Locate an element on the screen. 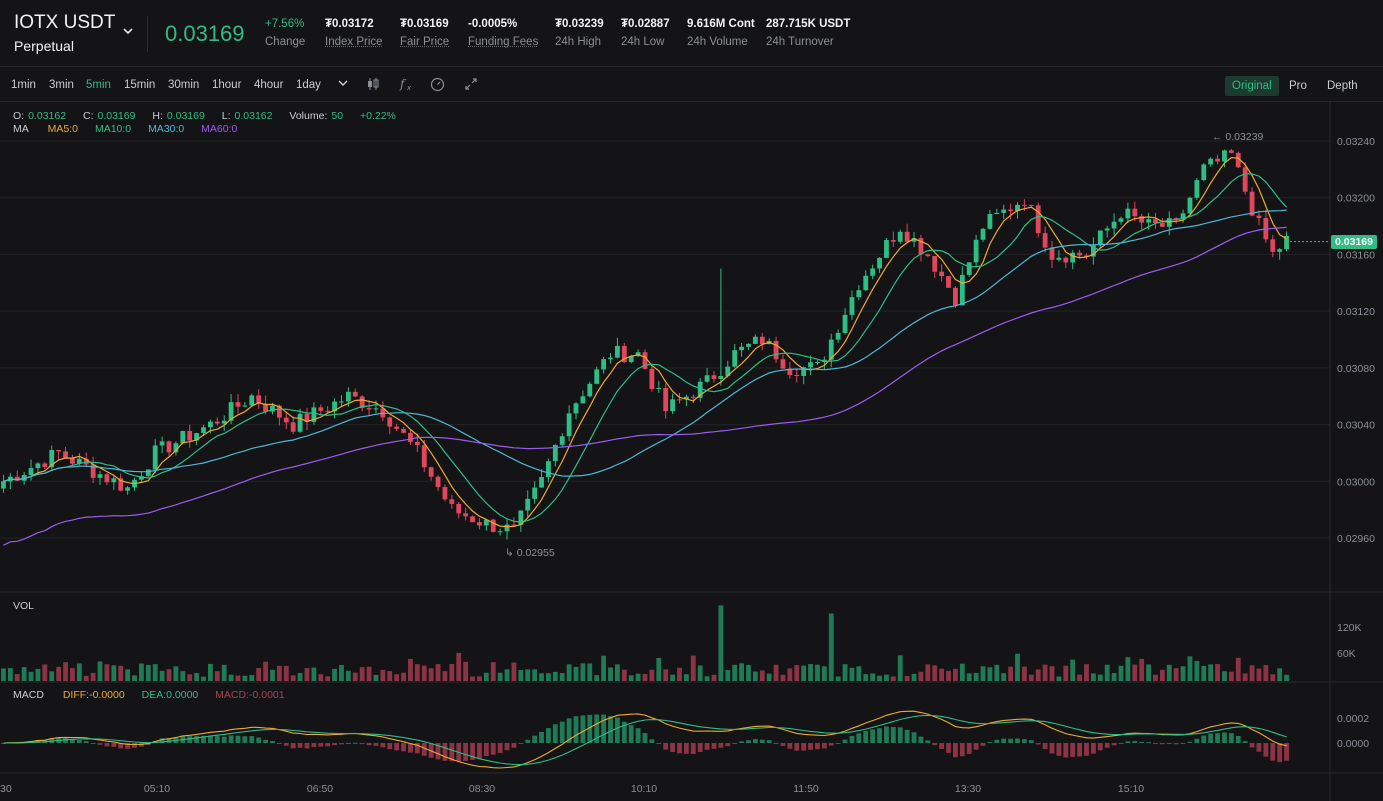  stat-funding-fees: -0.0005% Funding Fees is located at coordinates (503, 33).